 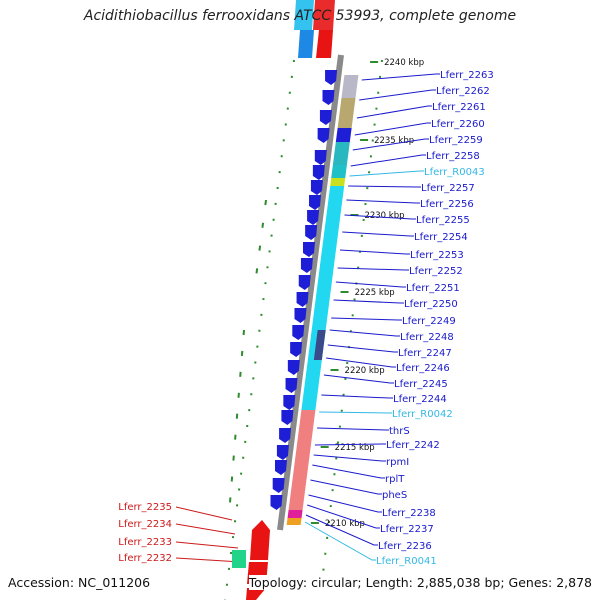 What do you see at coordinates (345, 524) in the screenshot?
I see `tick-label: 2210 kbp` at bounding box center [345, 524].